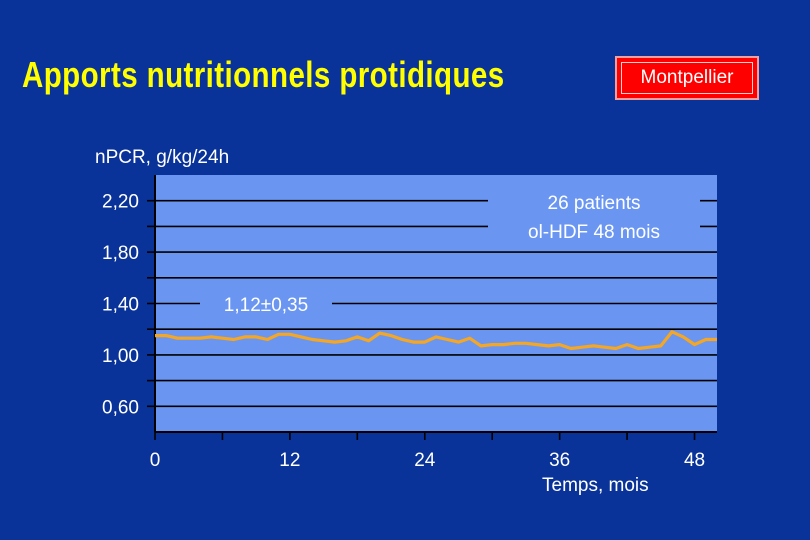 This screenshot has height=540, width=810. Describe the element at coordinates (155, 460) in the screenshot. I see `x-tick-label: 0` at that location.